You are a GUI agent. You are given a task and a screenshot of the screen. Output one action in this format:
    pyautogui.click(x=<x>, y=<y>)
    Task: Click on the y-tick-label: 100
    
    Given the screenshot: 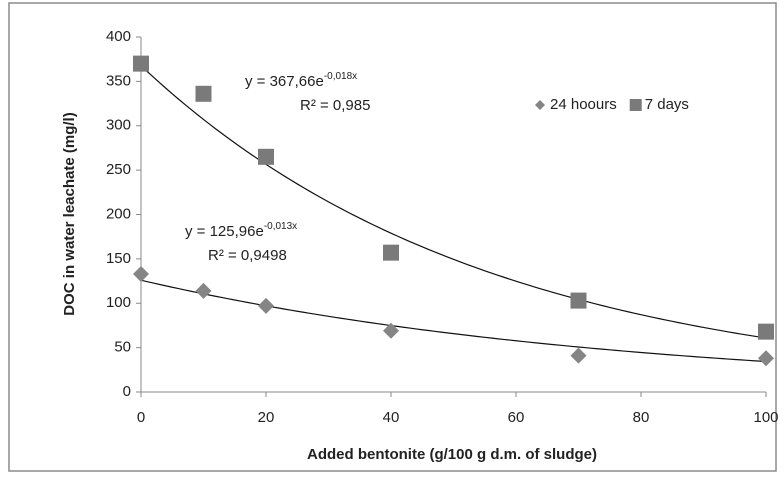 What is the action you would take?
    pyautogui.click(x=118, y=302)
    